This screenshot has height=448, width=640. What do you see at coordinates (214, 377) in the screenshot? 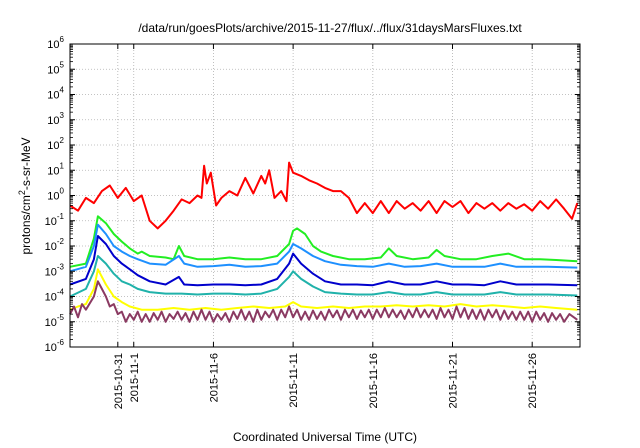
I see `x-tick-label: 2015-11-6` at bounding box center [214, 377].